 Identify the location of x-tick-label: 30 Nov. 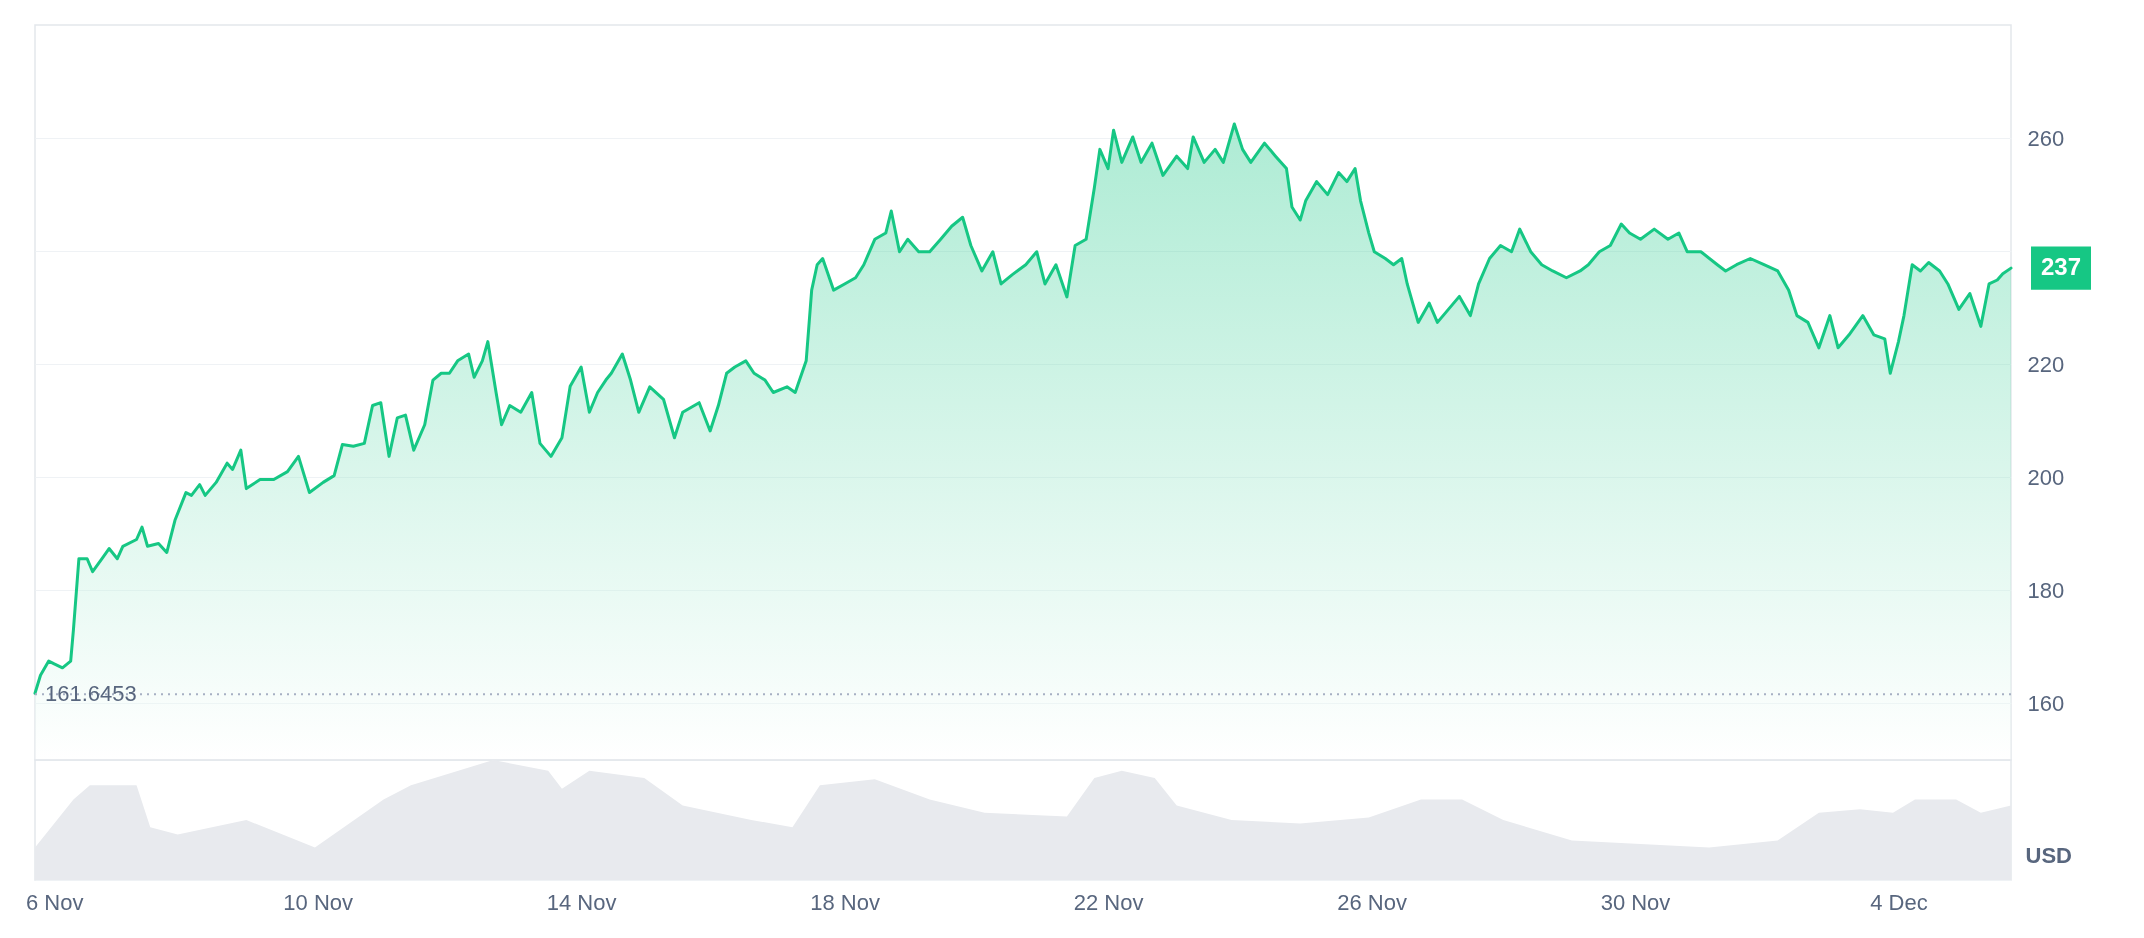
(1635, 902).